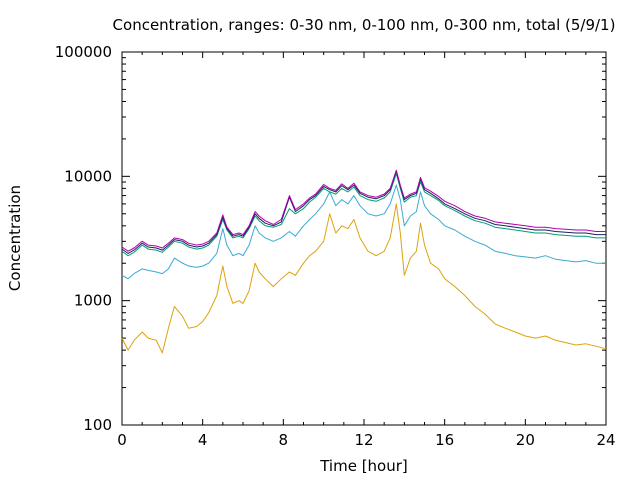  I want to click on y-tick-label: 100000, so click(83, 52).